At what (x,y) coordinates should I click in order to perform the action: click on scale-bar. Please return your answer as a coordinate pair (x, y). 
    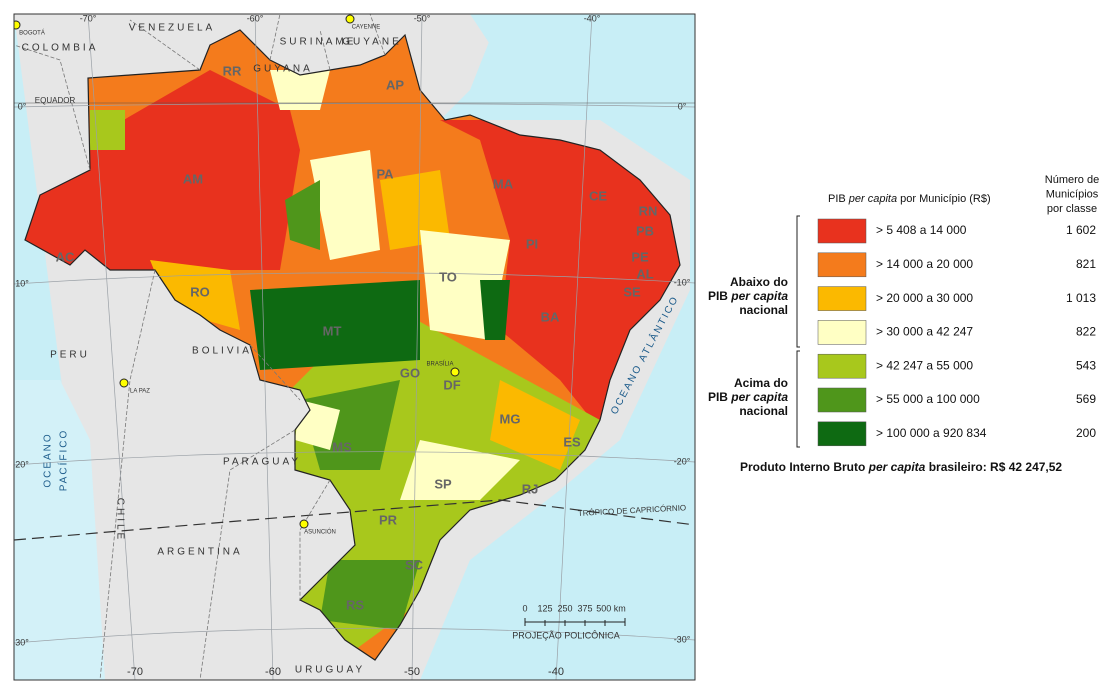
    Looking at the image, I should click on (575, 622).